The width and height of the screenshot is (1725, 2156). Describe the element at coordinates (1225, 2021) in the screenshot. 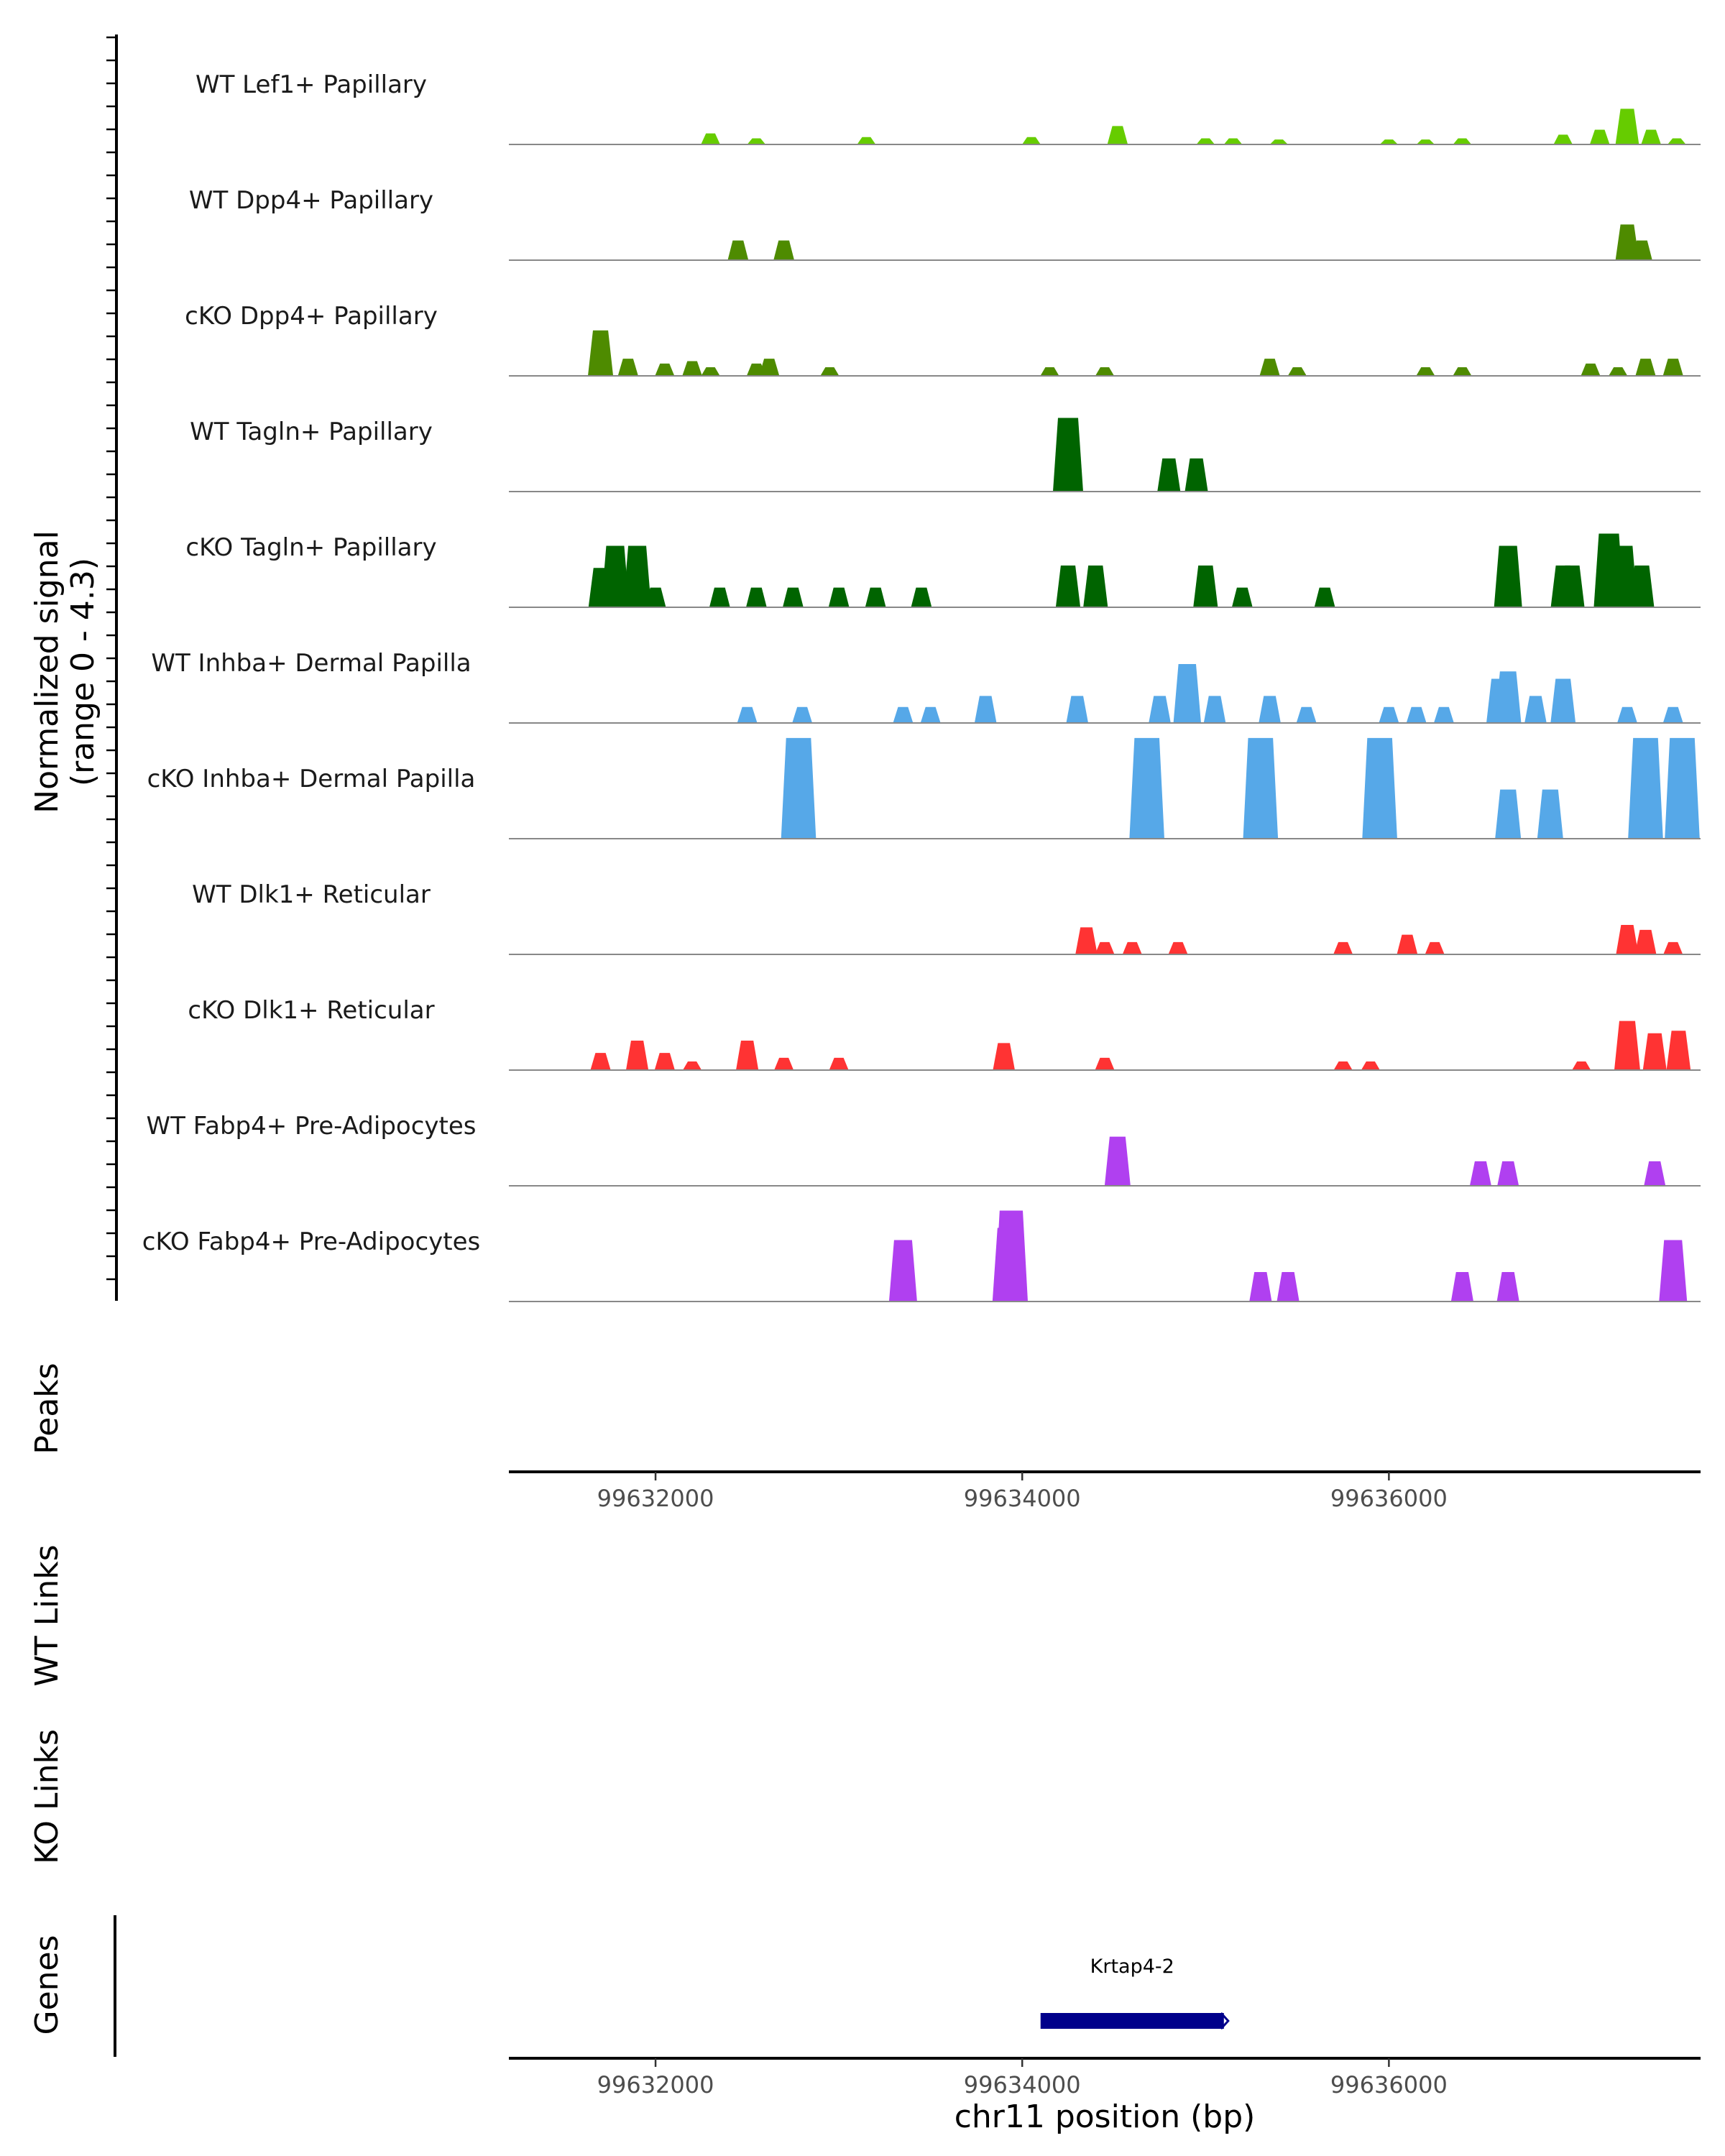

I see `gene-strand-arrow` at that location.